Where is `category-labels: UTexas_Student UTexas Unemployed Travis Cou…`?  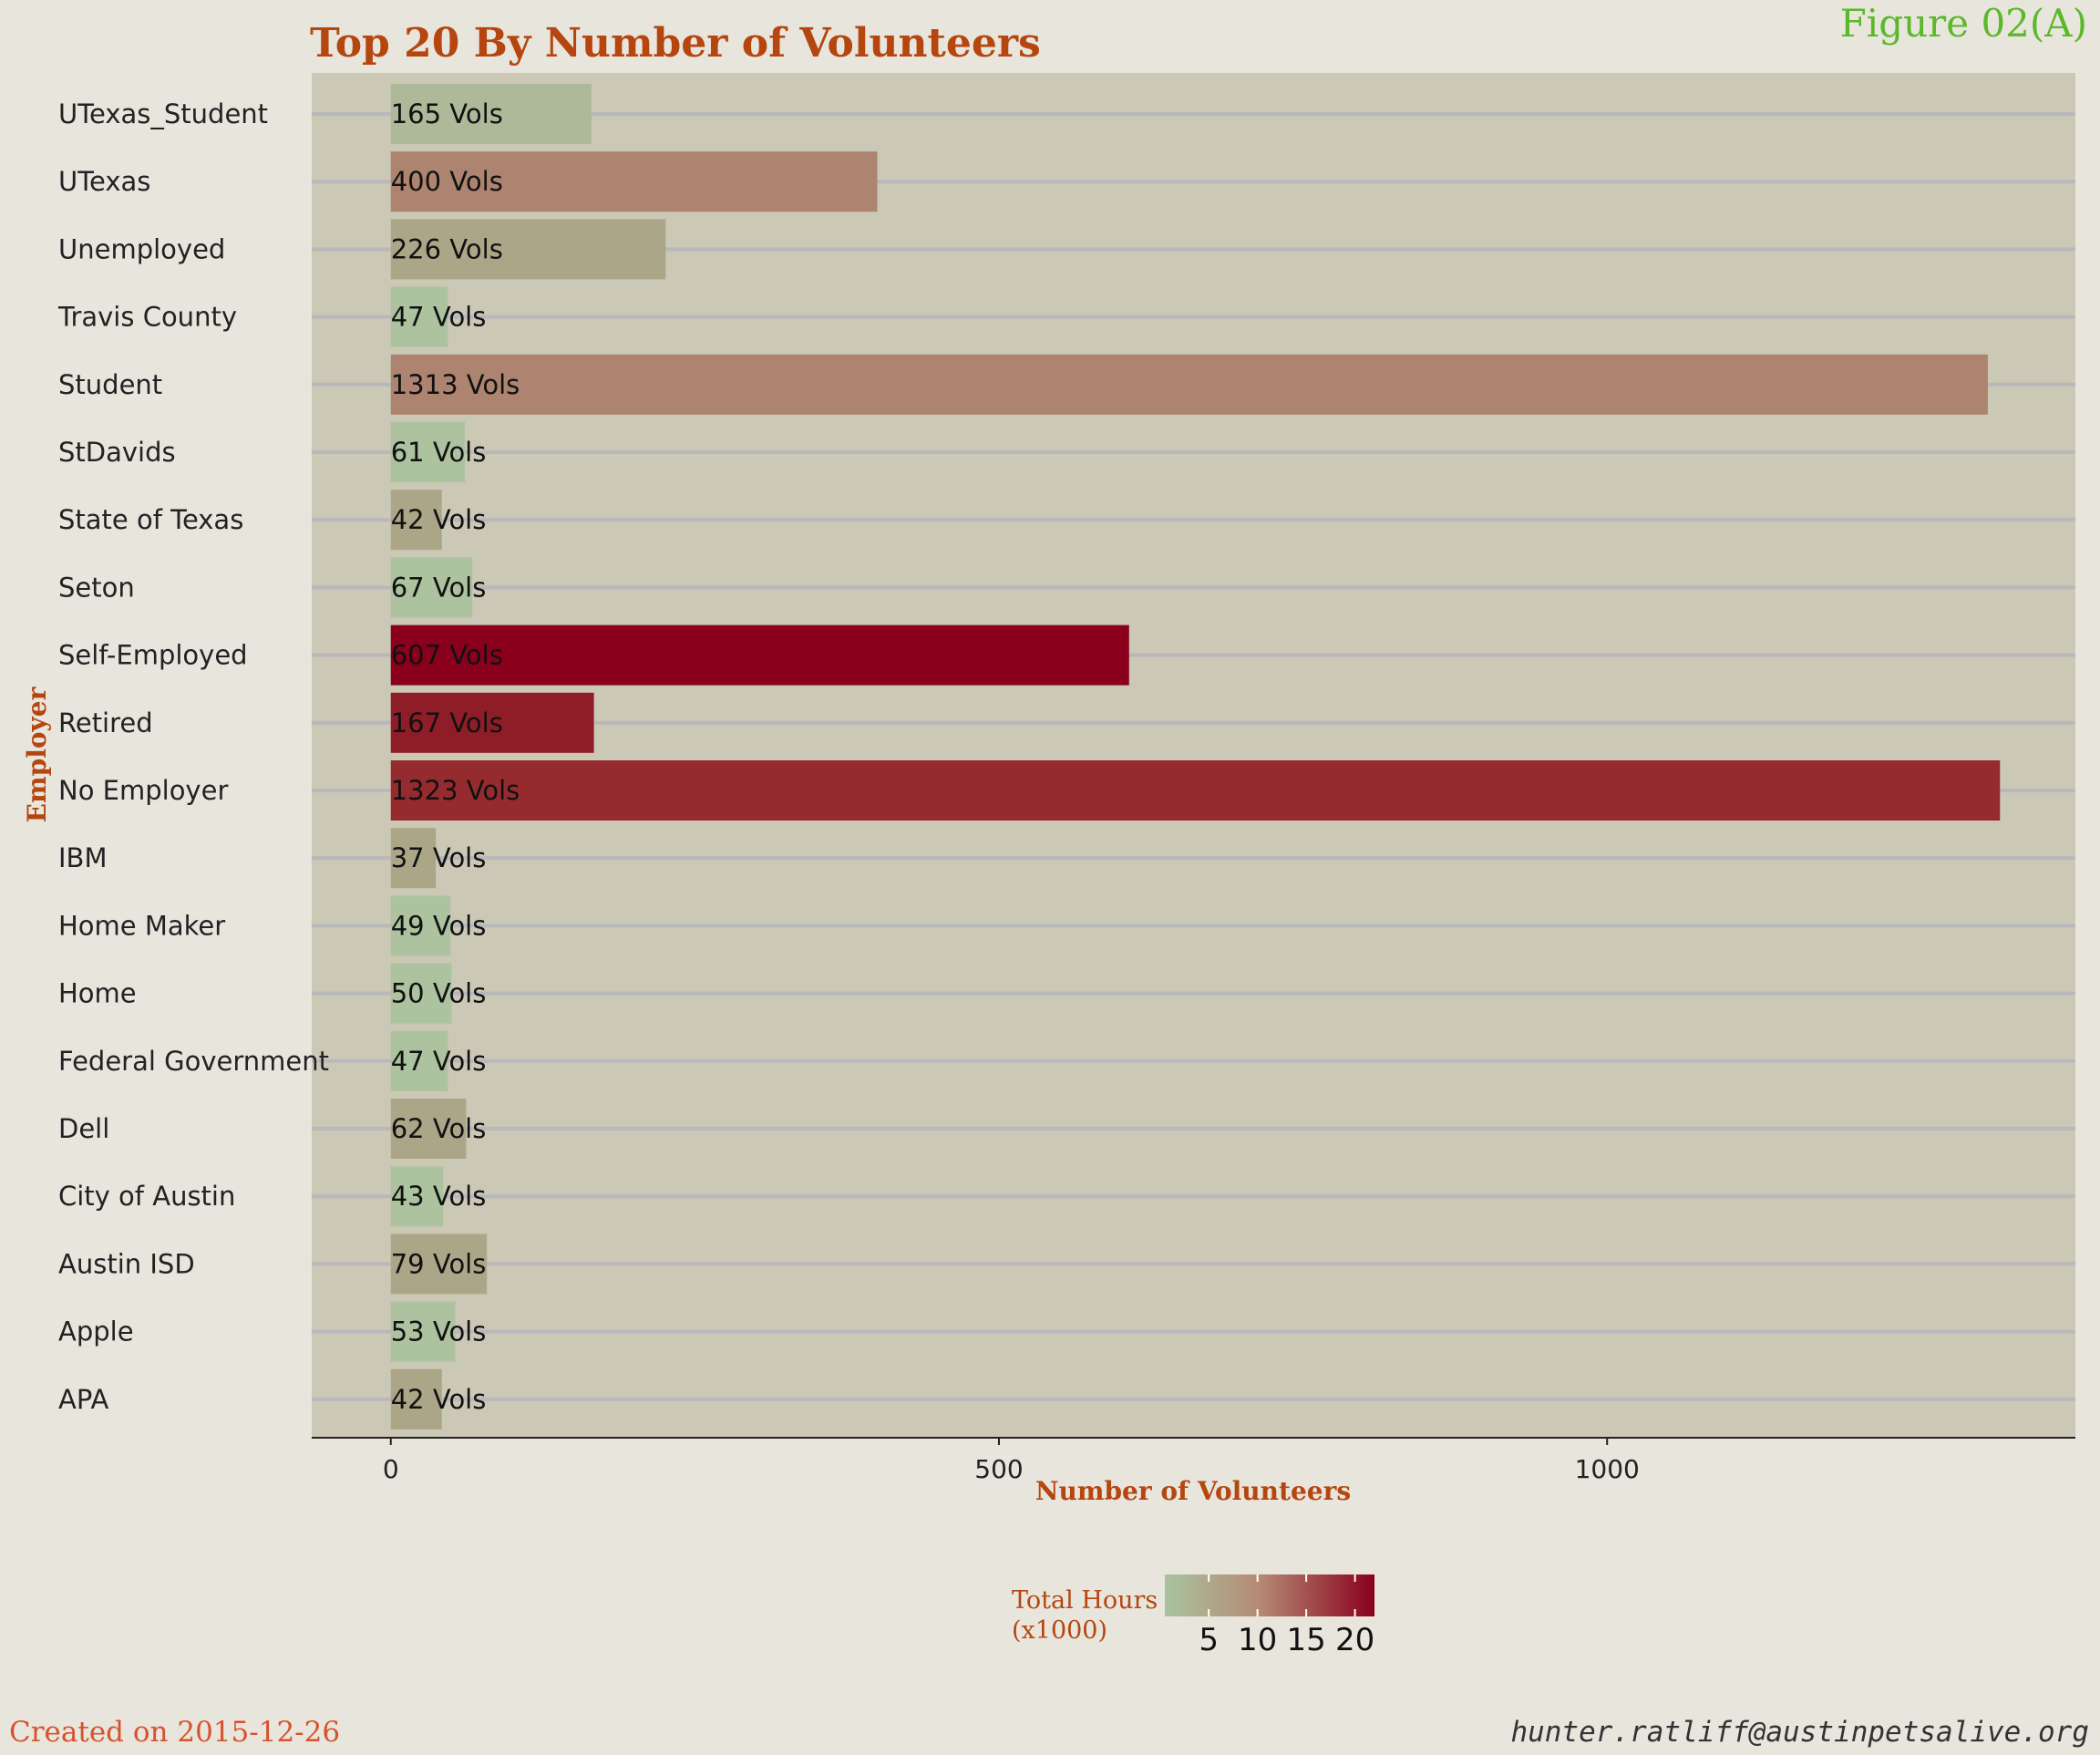
category-labels: UTexas_Student UTexas Unemployed Travis Cou… is located at coordinates (193, 756).